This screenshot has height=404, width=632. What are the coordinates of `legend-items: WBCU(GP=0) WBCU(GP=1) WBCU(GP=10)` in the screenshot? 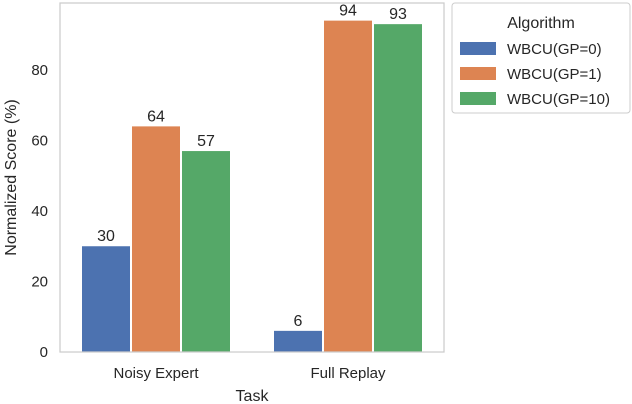 It's located at (535, 74).